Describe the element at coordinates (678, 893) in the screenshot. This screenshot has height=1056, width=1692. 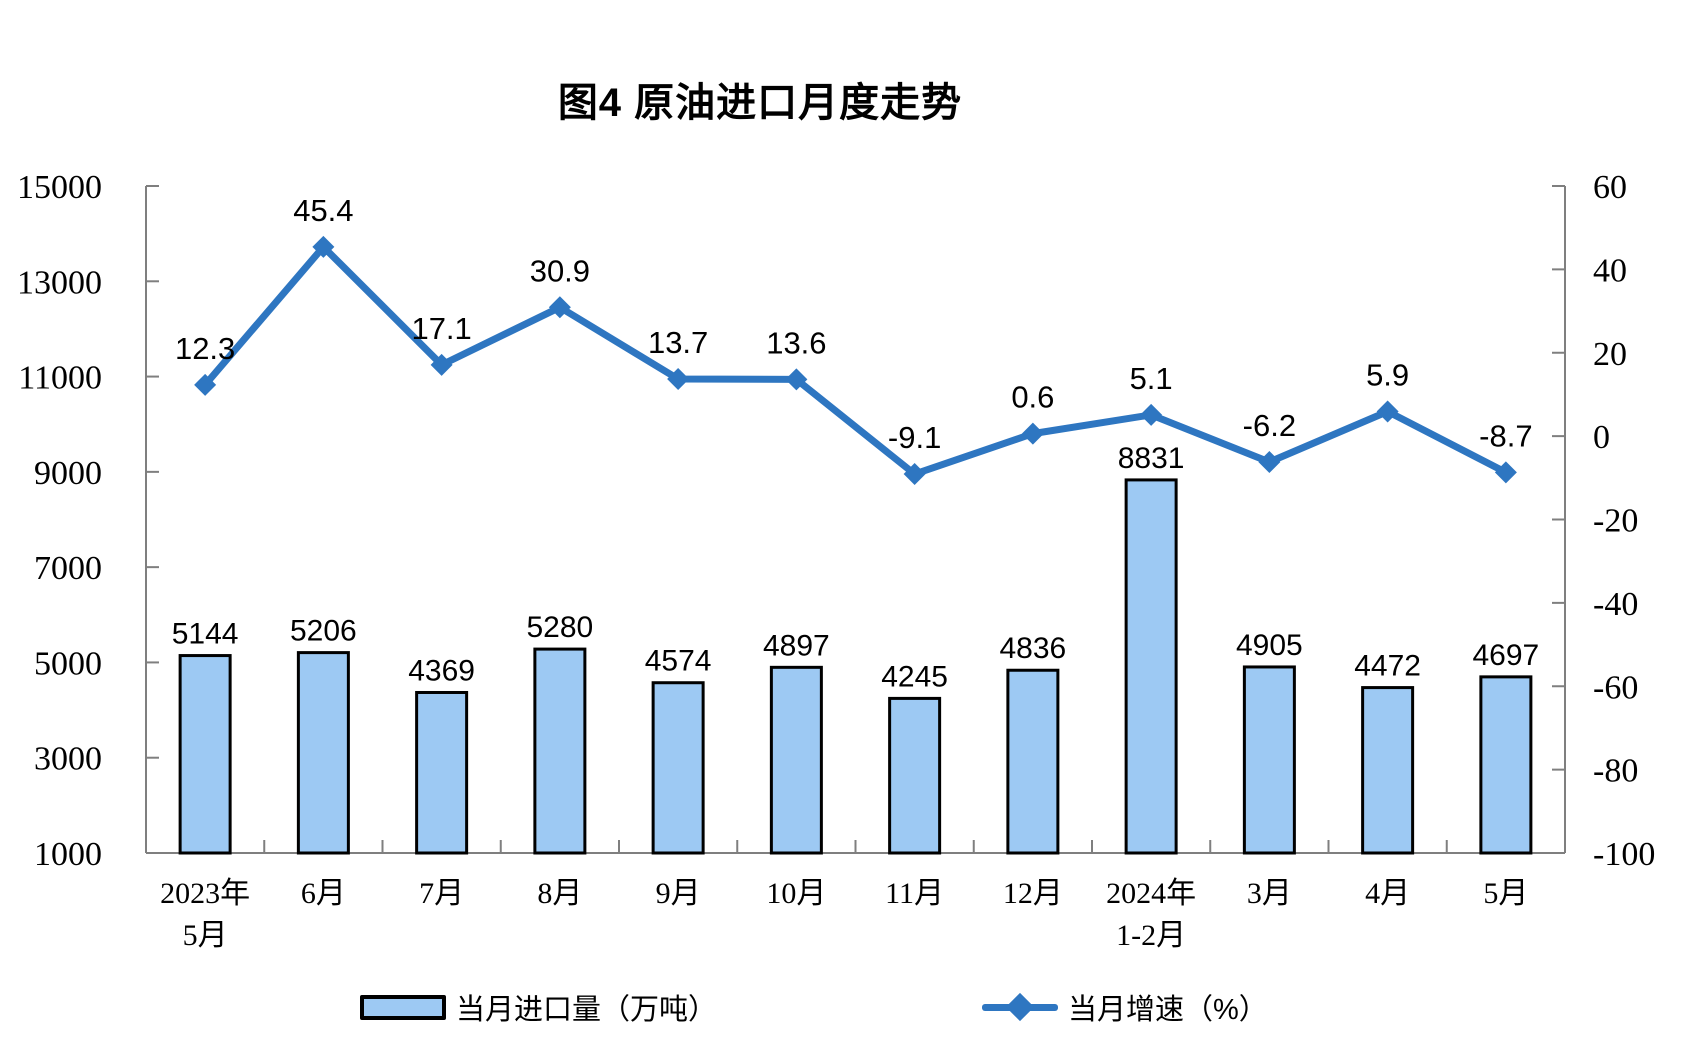
I see `x-category-label: 9月` at that location.